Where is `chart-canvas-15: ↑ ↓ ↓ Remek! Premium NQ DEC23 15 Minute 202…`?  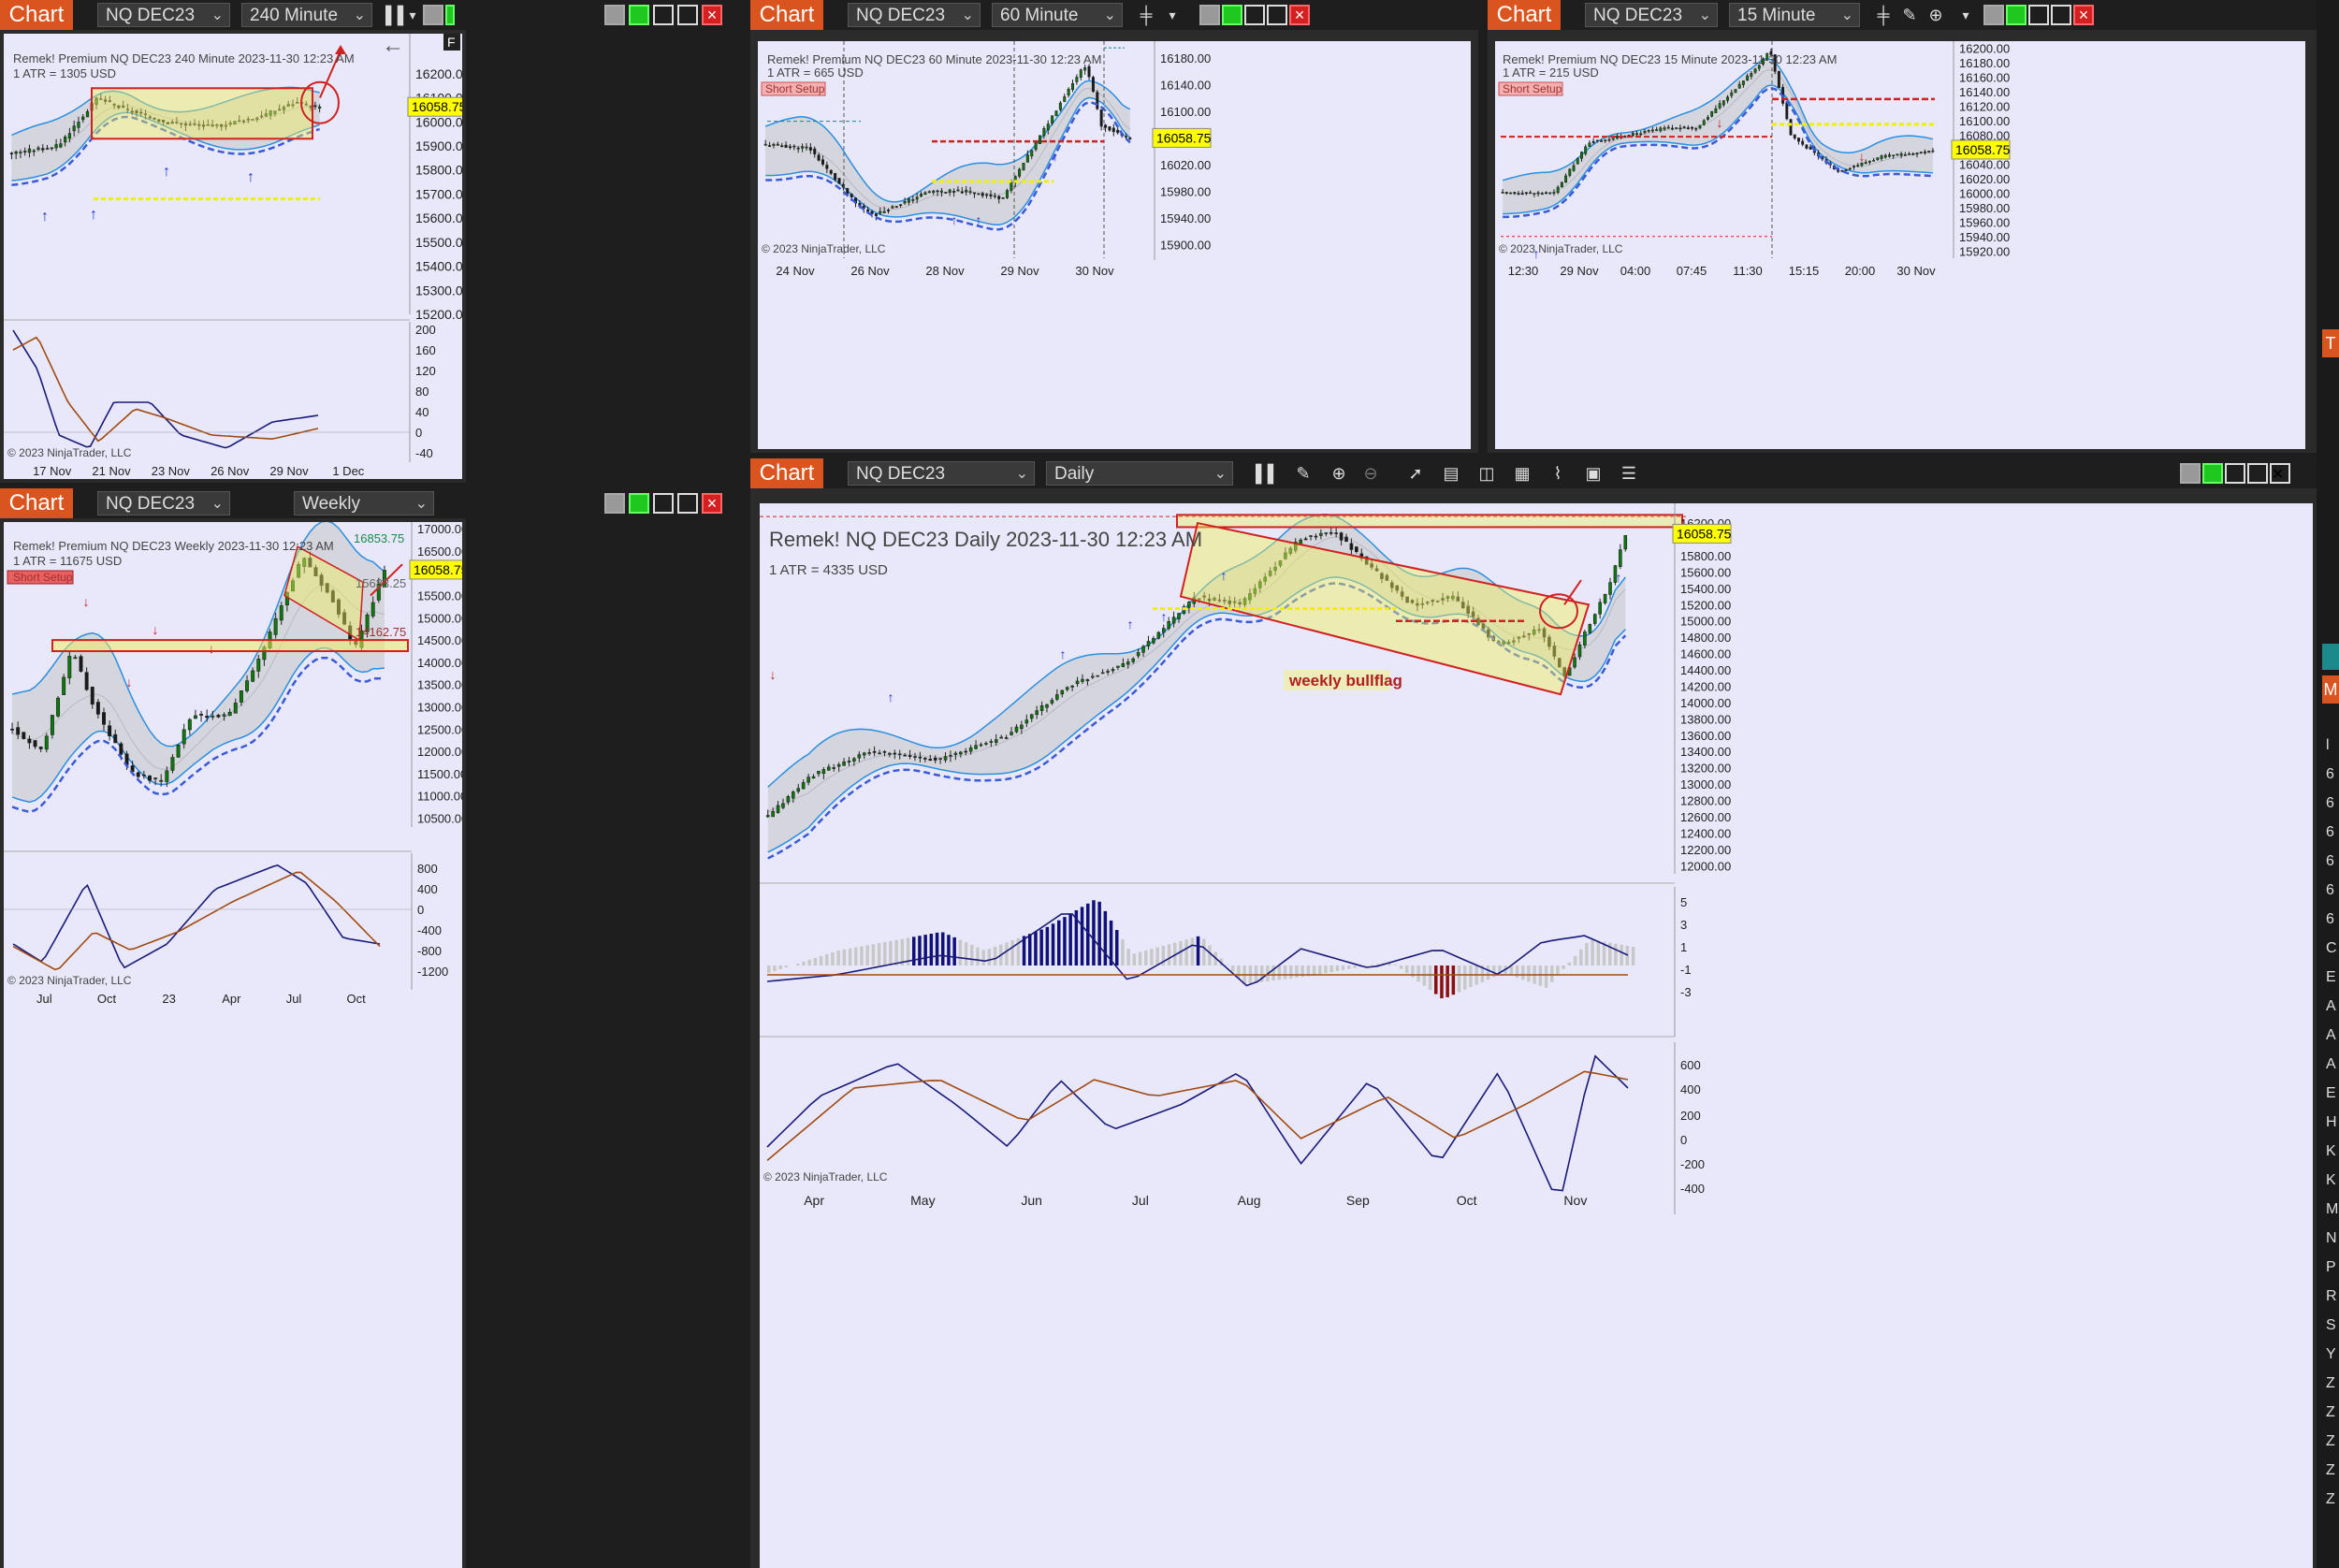
chart-canvas-15: ↑ ↓ ↓ Remek! Premium NQ DEC23 15 Minute 202… is located at coordinates (1900, 245).